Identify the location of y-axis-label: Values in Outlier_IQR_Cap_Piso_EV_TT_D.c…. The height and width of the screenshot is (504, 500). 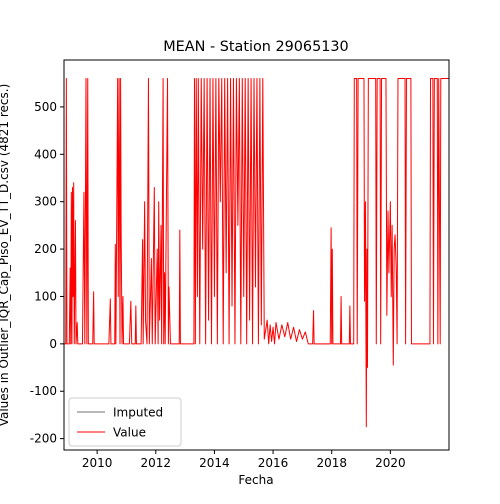
(5, 255).